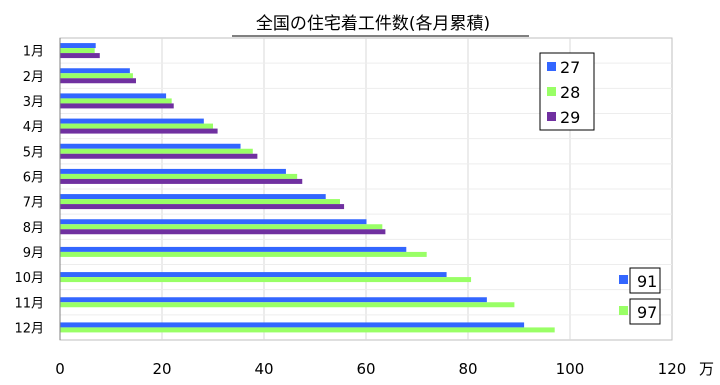 This screenshot has width=720, height=385. What do you see at coordinates (33, 253) in the screenshot?
I see `category-label: 9月` at bounding box center [33, 253].